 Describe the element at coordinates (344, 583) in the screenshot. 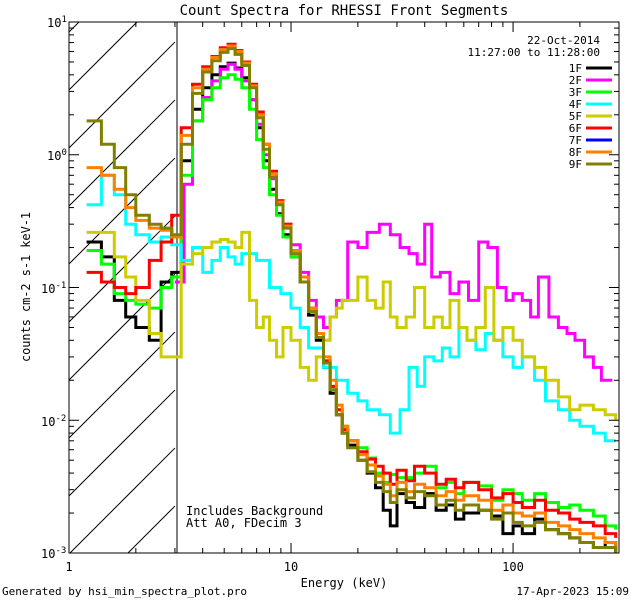

I see `x-axis-label: Energy (keV)` at that location.